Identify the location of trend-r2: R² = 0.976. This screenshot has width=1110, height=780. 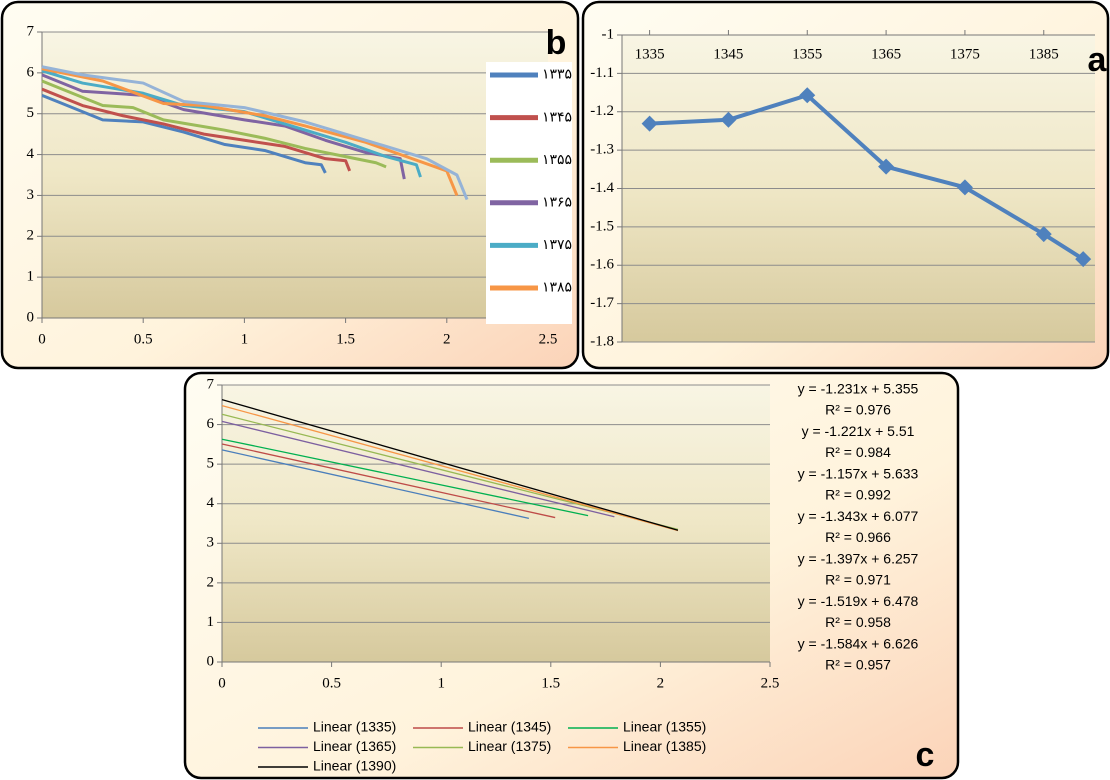
(858, 410).